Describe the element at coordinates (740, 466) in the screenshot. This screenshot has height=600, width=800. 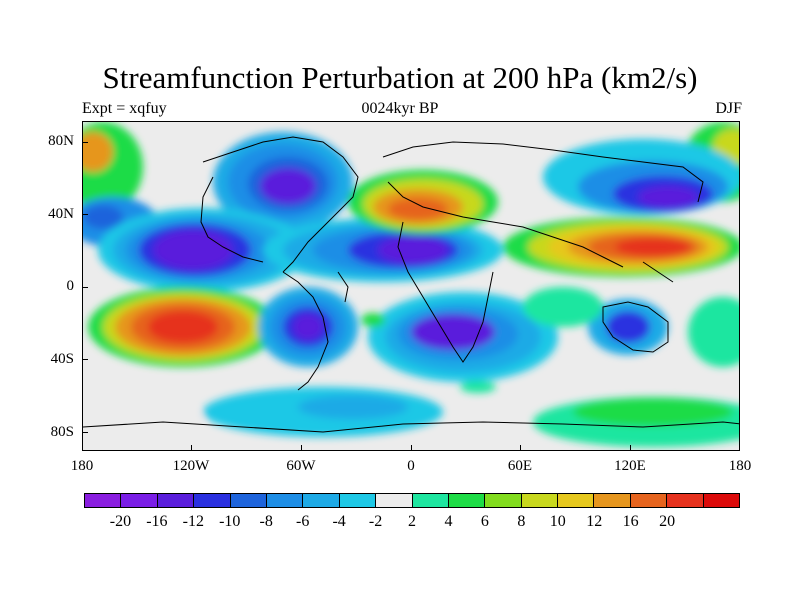
I see `lon-label-180e: 180` at that location.